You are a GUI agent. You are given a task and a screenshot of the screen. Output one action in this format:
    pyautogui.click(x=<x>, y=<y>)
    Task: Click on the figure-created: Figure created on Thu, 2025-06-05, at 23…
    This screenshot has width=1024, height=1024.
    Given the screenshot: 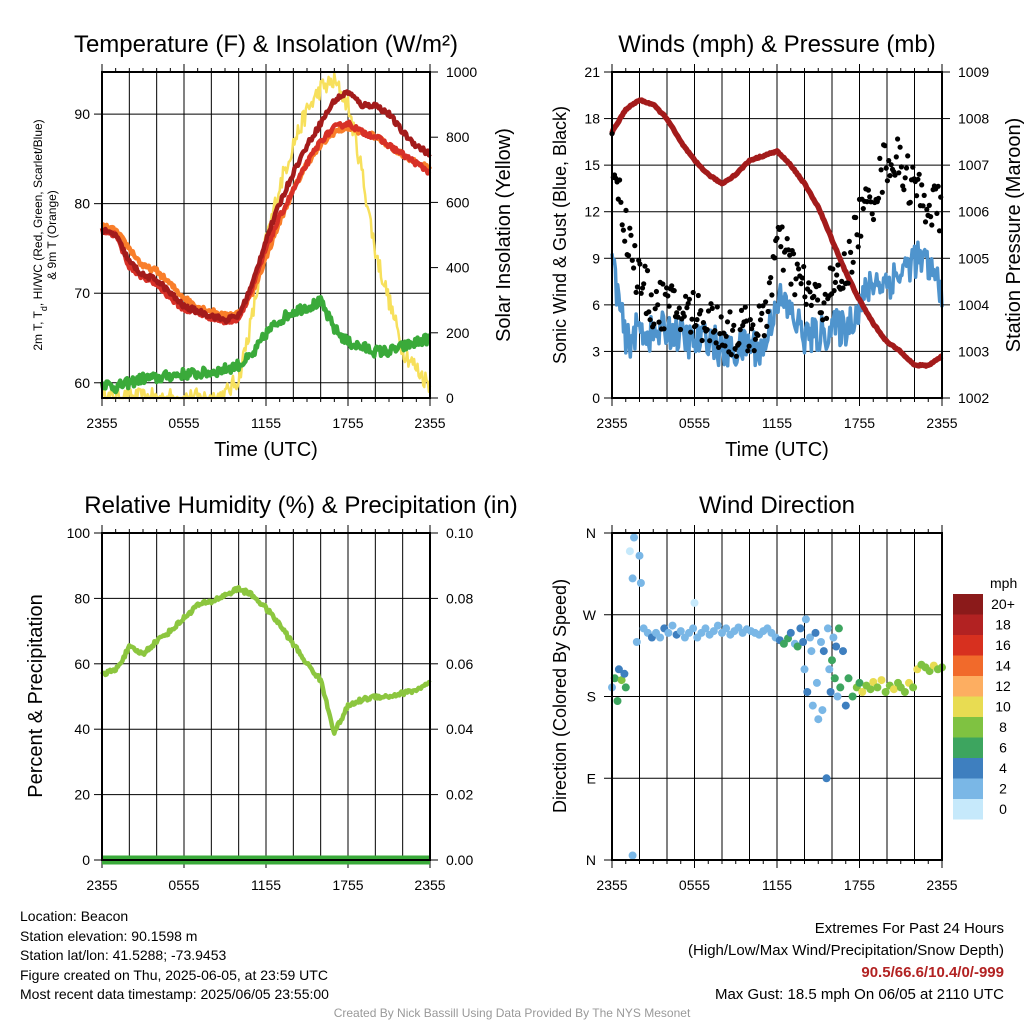 What is the action you would take?
    pyautogui.click(x=174, y=974)
    